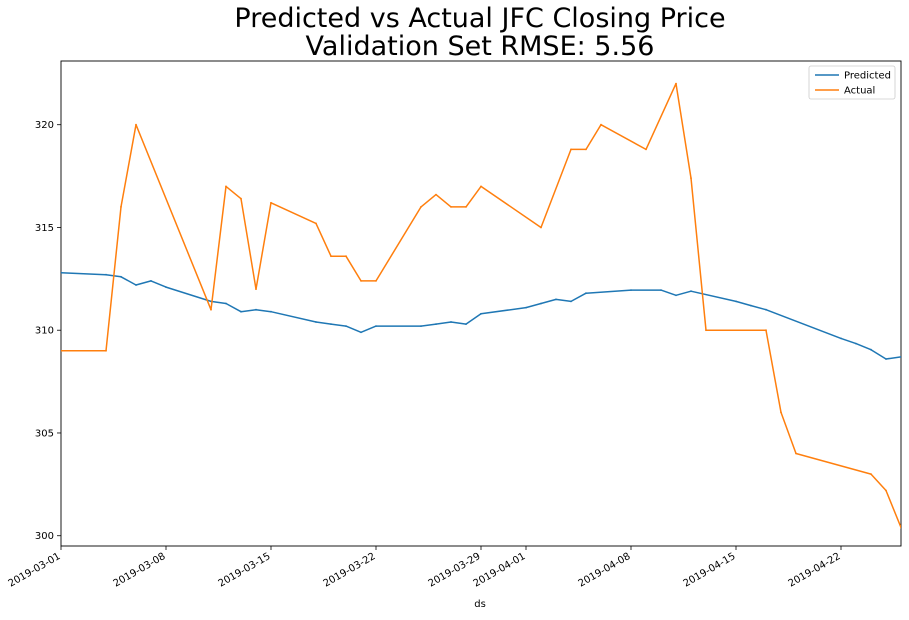  Describe the element at coordinates (35, 570) in the screenshot. I see `x-tick-label: 2019-03-01` at that location.